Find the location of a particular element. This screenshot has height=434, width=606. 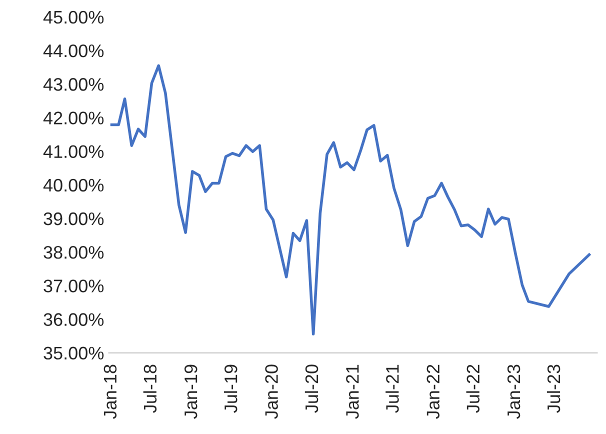

y-tick-label: 45.00% is located at coordinates (73, 17).